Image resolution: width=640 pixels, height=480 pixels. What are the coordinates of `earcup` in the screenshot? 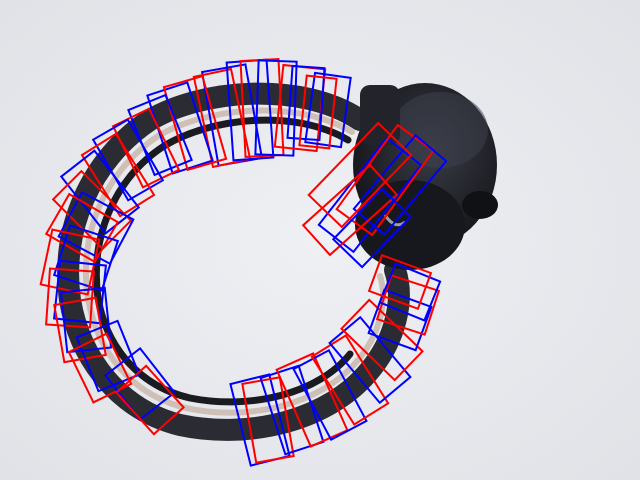 It's located at (425, 176).